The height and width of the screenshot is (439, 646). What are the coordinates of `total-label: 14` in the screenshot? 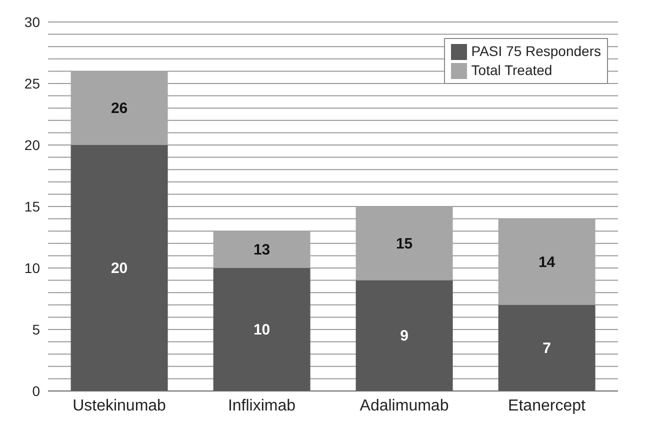 It's located at (547, 262).